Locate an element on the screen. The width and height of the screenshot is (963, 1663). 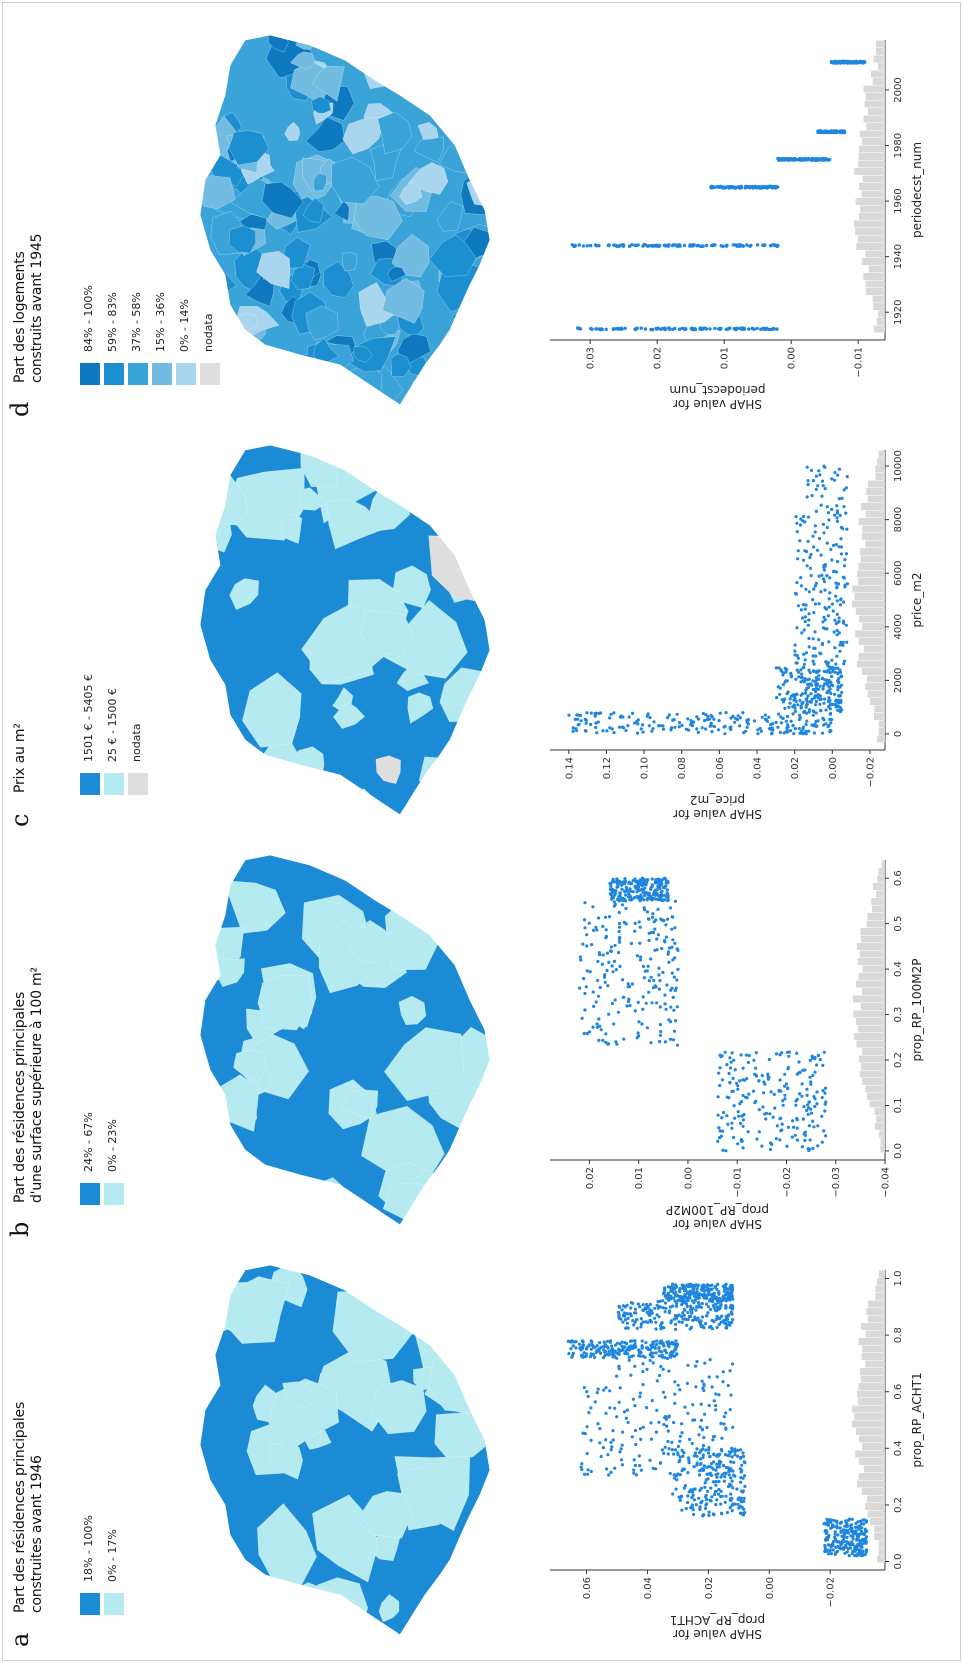
x-axis-label: prop_RP_ACHT1 is located at coordinates (917, 1419).